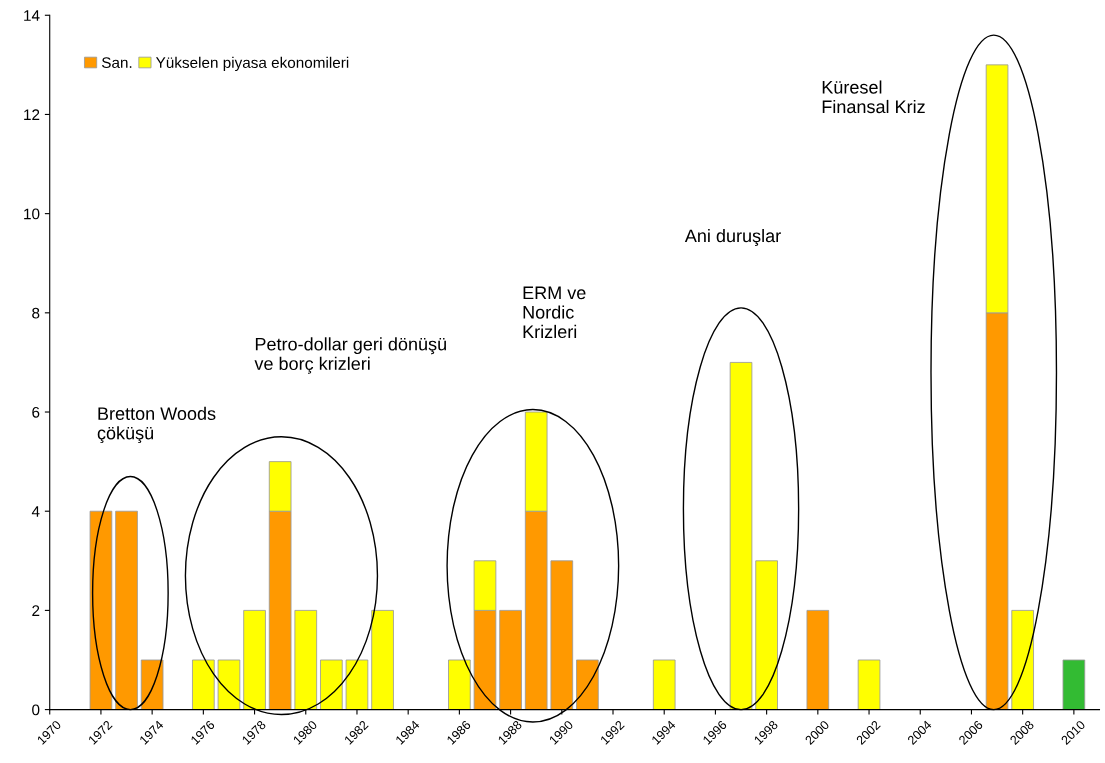 The width and height of the screenshot is (1105, 763). What do you see at coordinates (32, 214) in the screenshot?
I see `y-tick-label: 10` at bounding box center [32, 214].